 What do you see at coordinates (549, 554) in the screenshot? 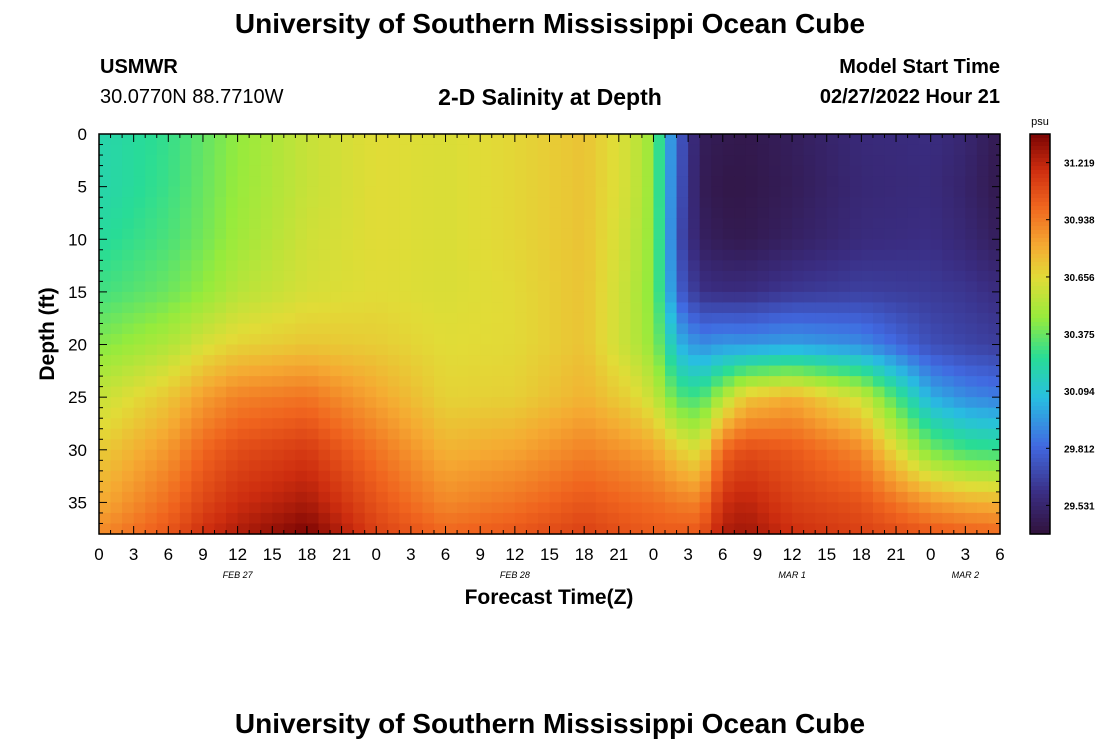
I see `x-tick-labels: 0 3 6 9 12 15 18 21 0 3 6 9 12 15 18 21 0 3 6 9 12 15 18 21 0 3 6` at bounding box center [549, 554].